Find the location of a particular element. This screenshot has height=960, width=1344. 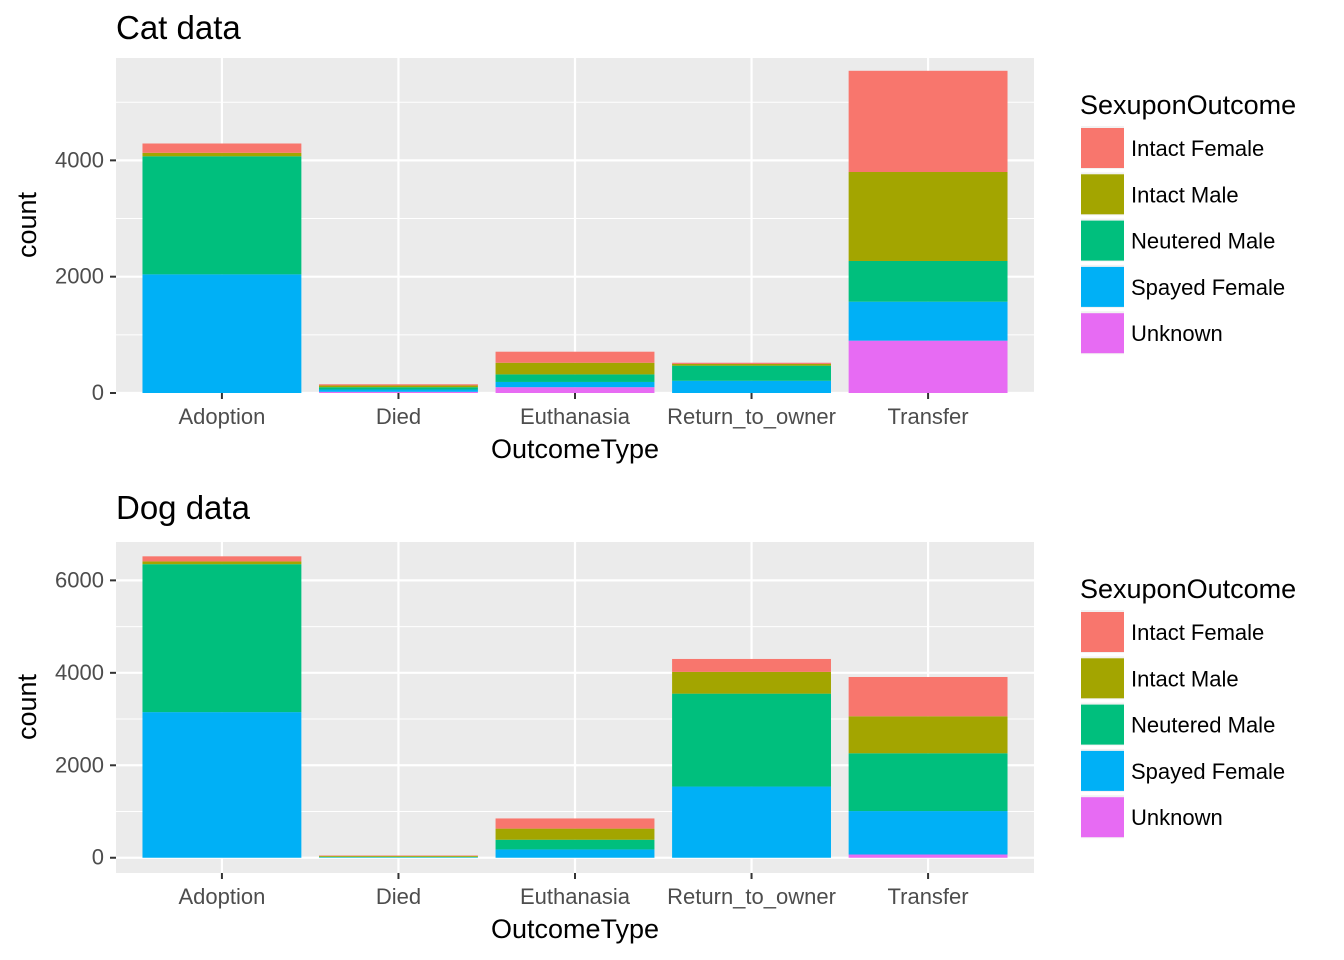

bar-segment-died-neutered-male is located at coordinates (398, 388).